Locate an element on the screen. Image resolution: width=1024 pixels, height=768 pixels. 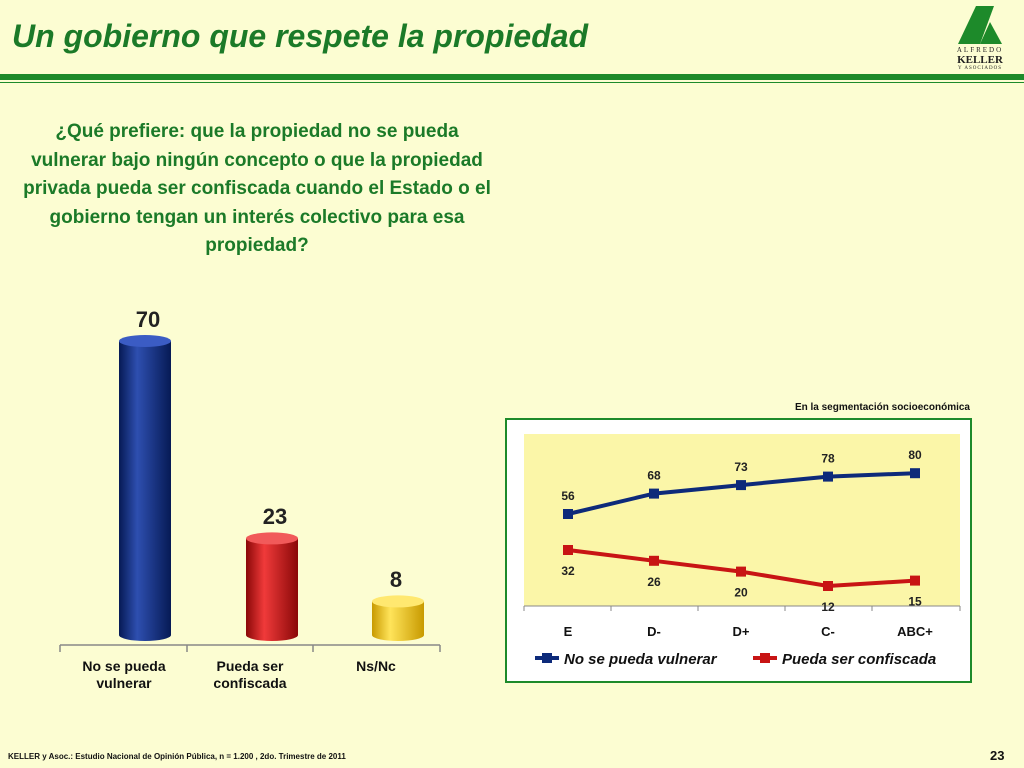
x-tick-label: C- is located at coordinates (828, 631).